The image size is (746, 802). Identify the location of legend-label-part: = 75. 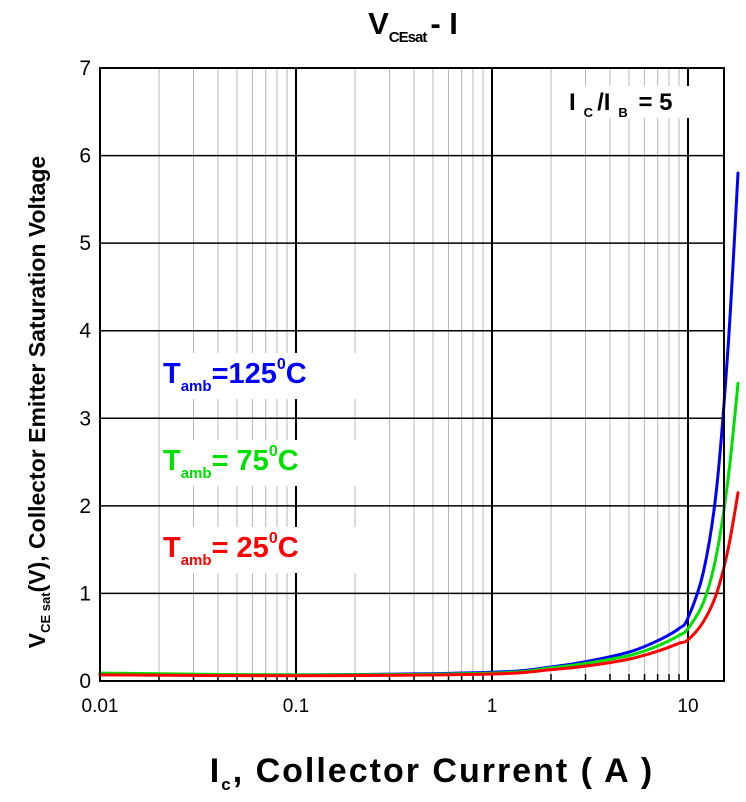
(240, 461).